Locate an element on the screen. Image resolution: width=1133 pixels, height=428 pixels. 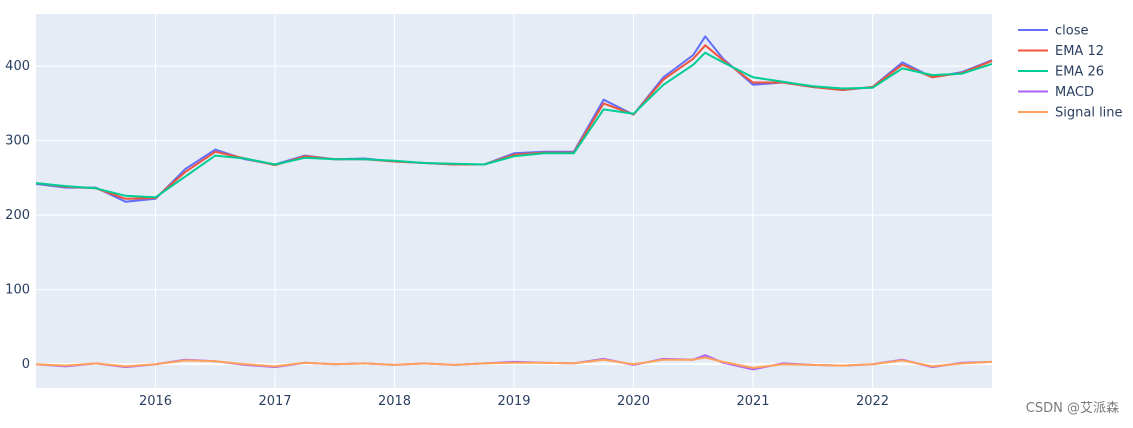
y-tick-label: 100 is located at coordinates (17, 290).